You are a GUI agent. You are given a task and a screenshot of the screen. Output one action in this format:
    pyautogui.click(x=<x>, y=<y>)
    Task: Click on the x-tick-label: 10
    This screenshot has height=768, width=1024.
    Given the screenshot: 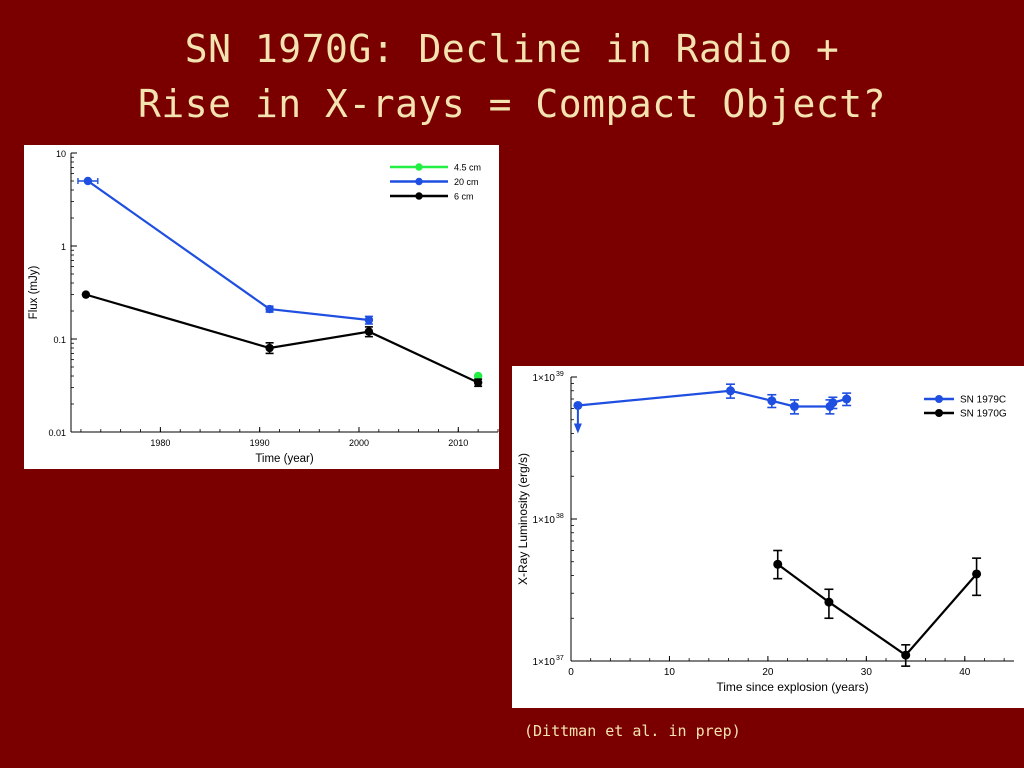 What is the action you would take?
    pyautogui.click(x=670, y=672)
    